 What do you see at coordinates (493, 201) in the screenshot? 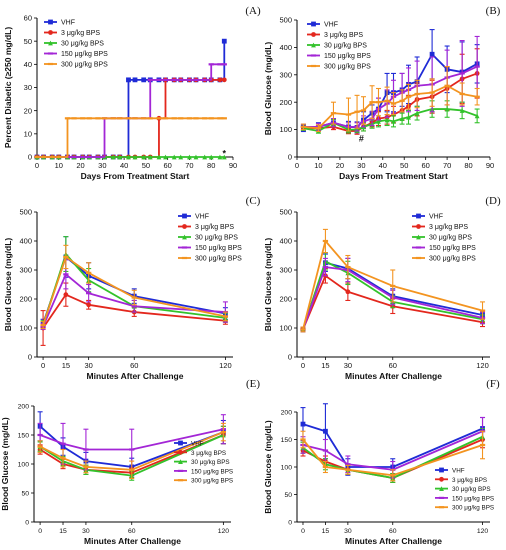
I see `panel-label: (D)` at bounding box center [493, 201].